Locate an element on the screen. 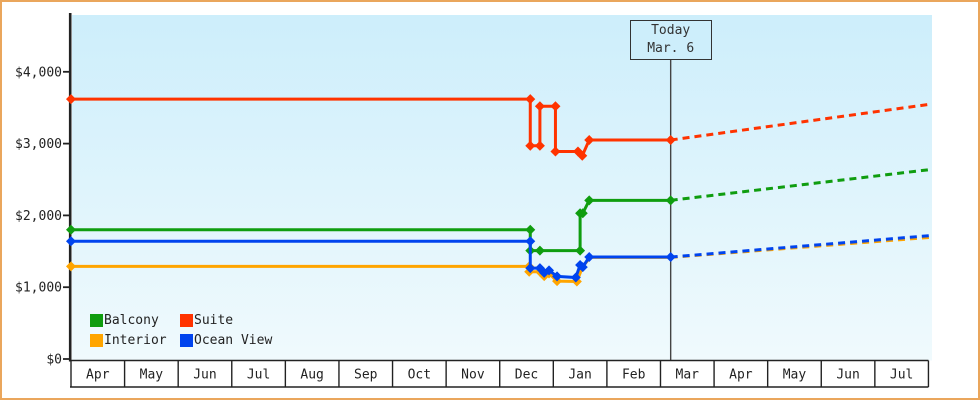 This screenshot has width=980, height=400. ocean-view-color-swatch is located at coordinates (186, 340).